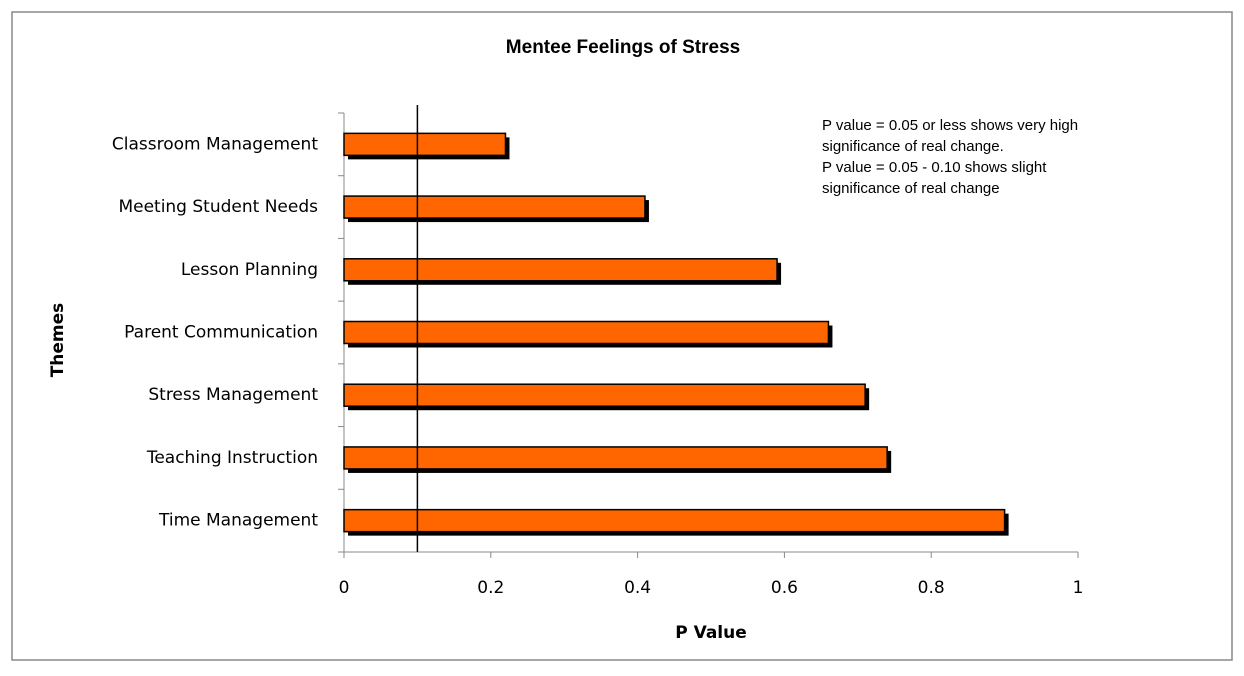  Describe the element at coordinates (232, 458) in the screenshot. I see `y-tick-label: Teaching Instruction` at that location.